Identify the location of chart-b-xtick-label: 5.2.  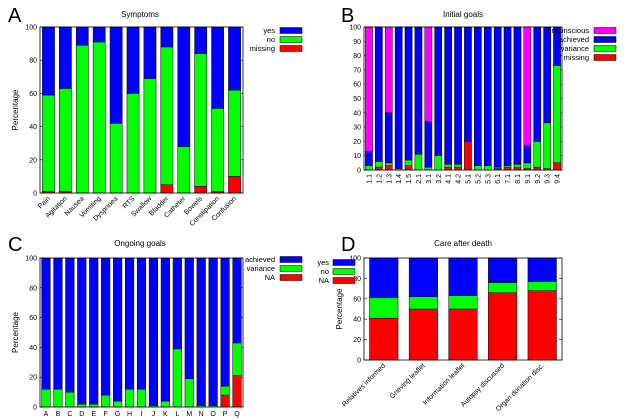
(478, 179).